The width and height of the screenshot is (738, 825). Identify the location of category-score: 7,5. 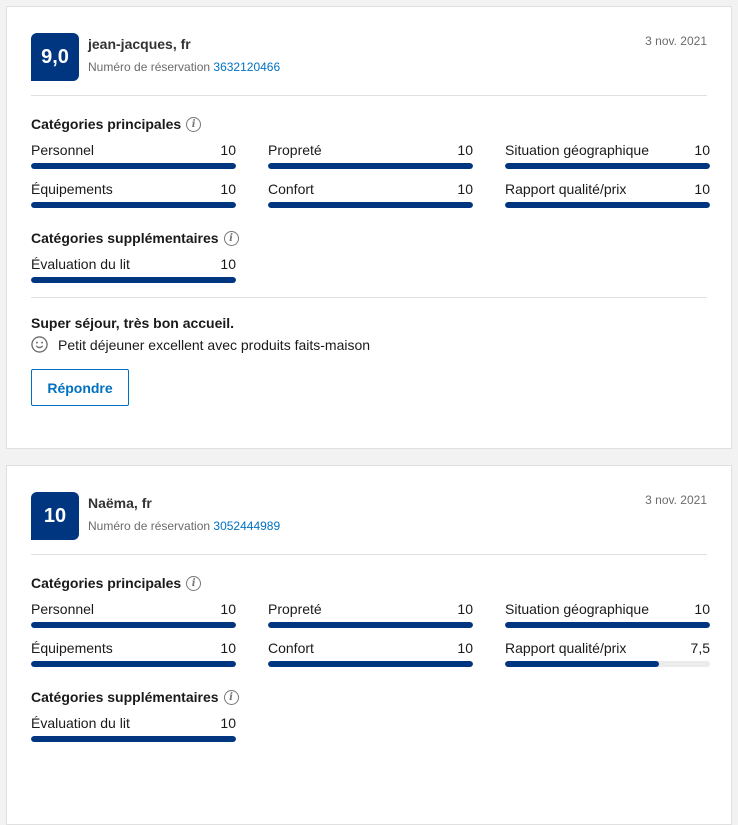
(700, 648).